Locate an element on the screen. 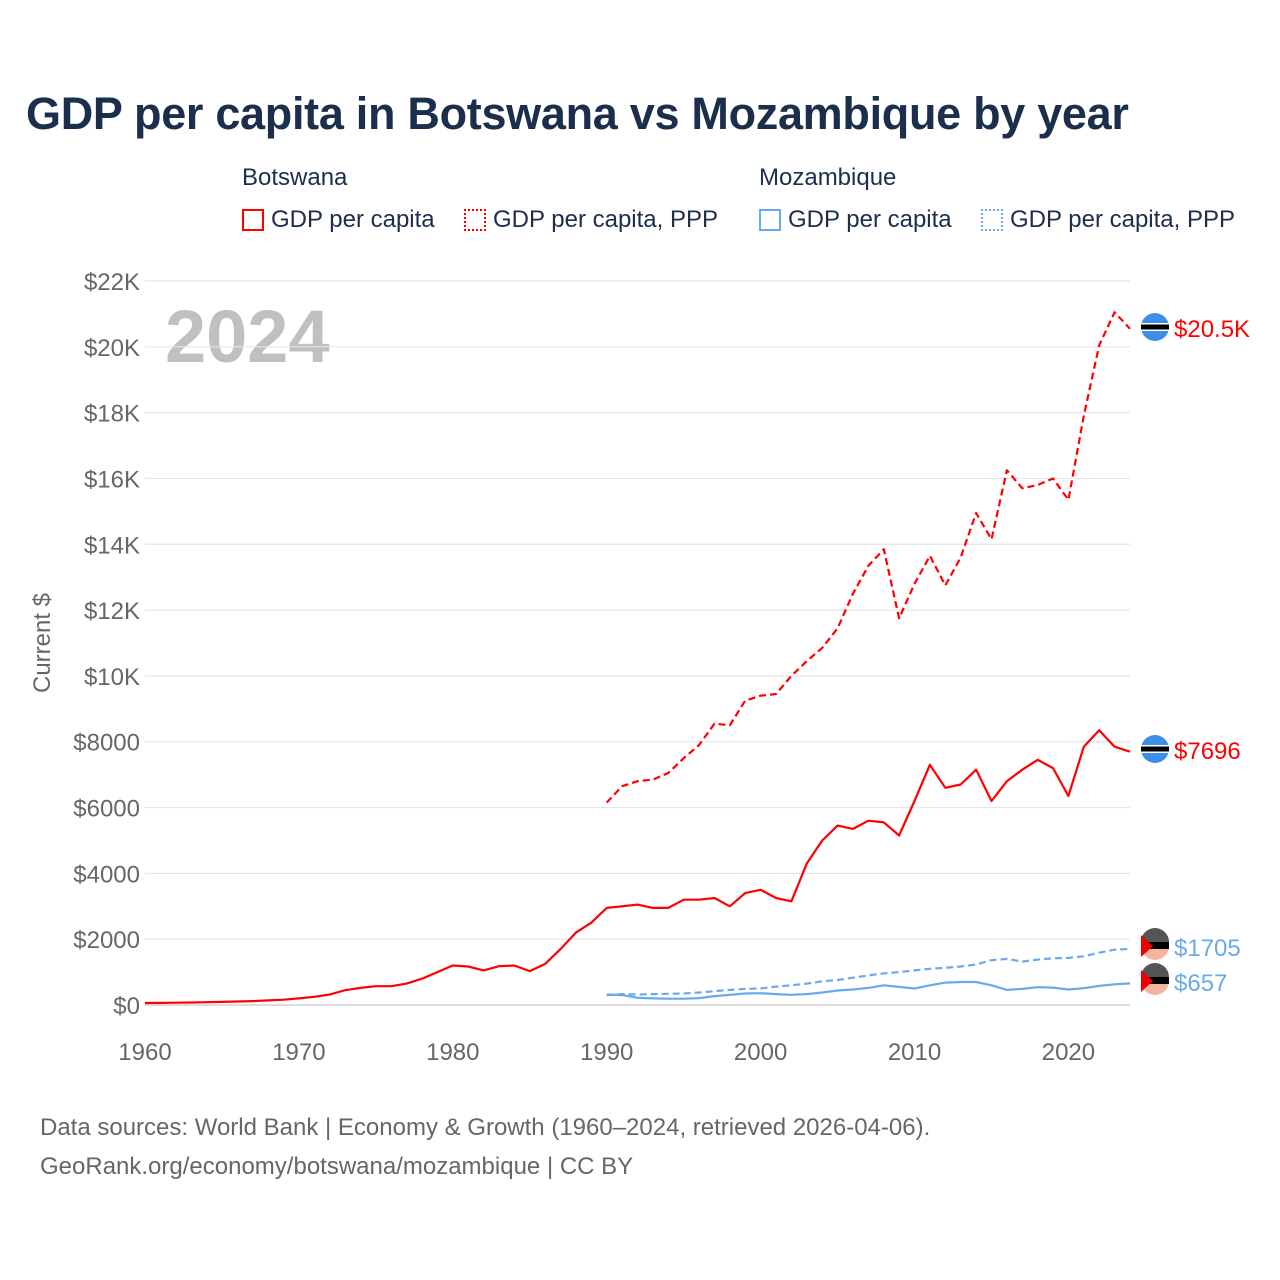 The height and width of the screenshot is (1280, 1280). end-value-label: $657 is located at coordinates (1200, 983).